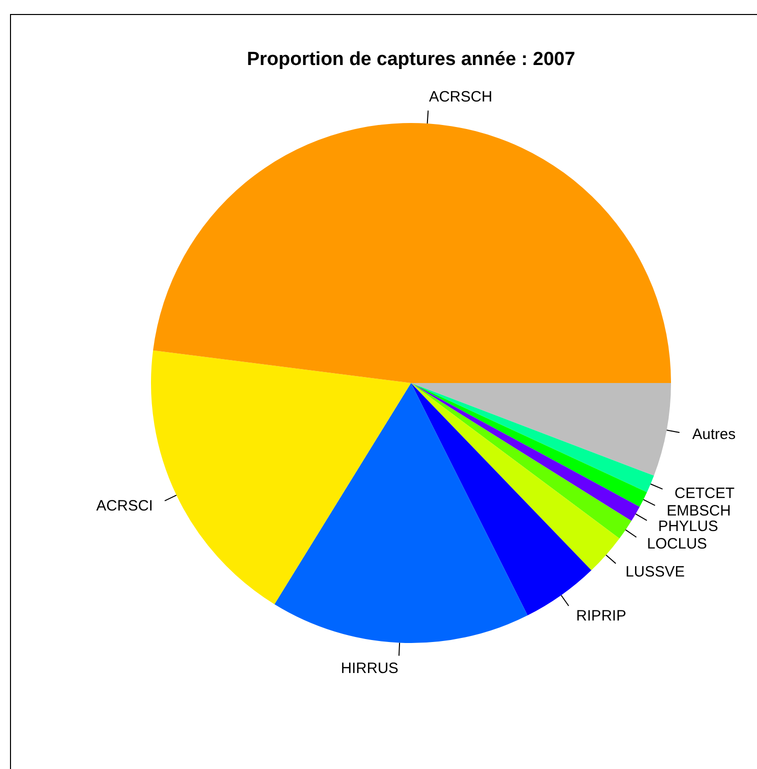 The width and height of the screenshot is (757, 769). I want to click on slice-label: RIPRIP, so click(601, 616).